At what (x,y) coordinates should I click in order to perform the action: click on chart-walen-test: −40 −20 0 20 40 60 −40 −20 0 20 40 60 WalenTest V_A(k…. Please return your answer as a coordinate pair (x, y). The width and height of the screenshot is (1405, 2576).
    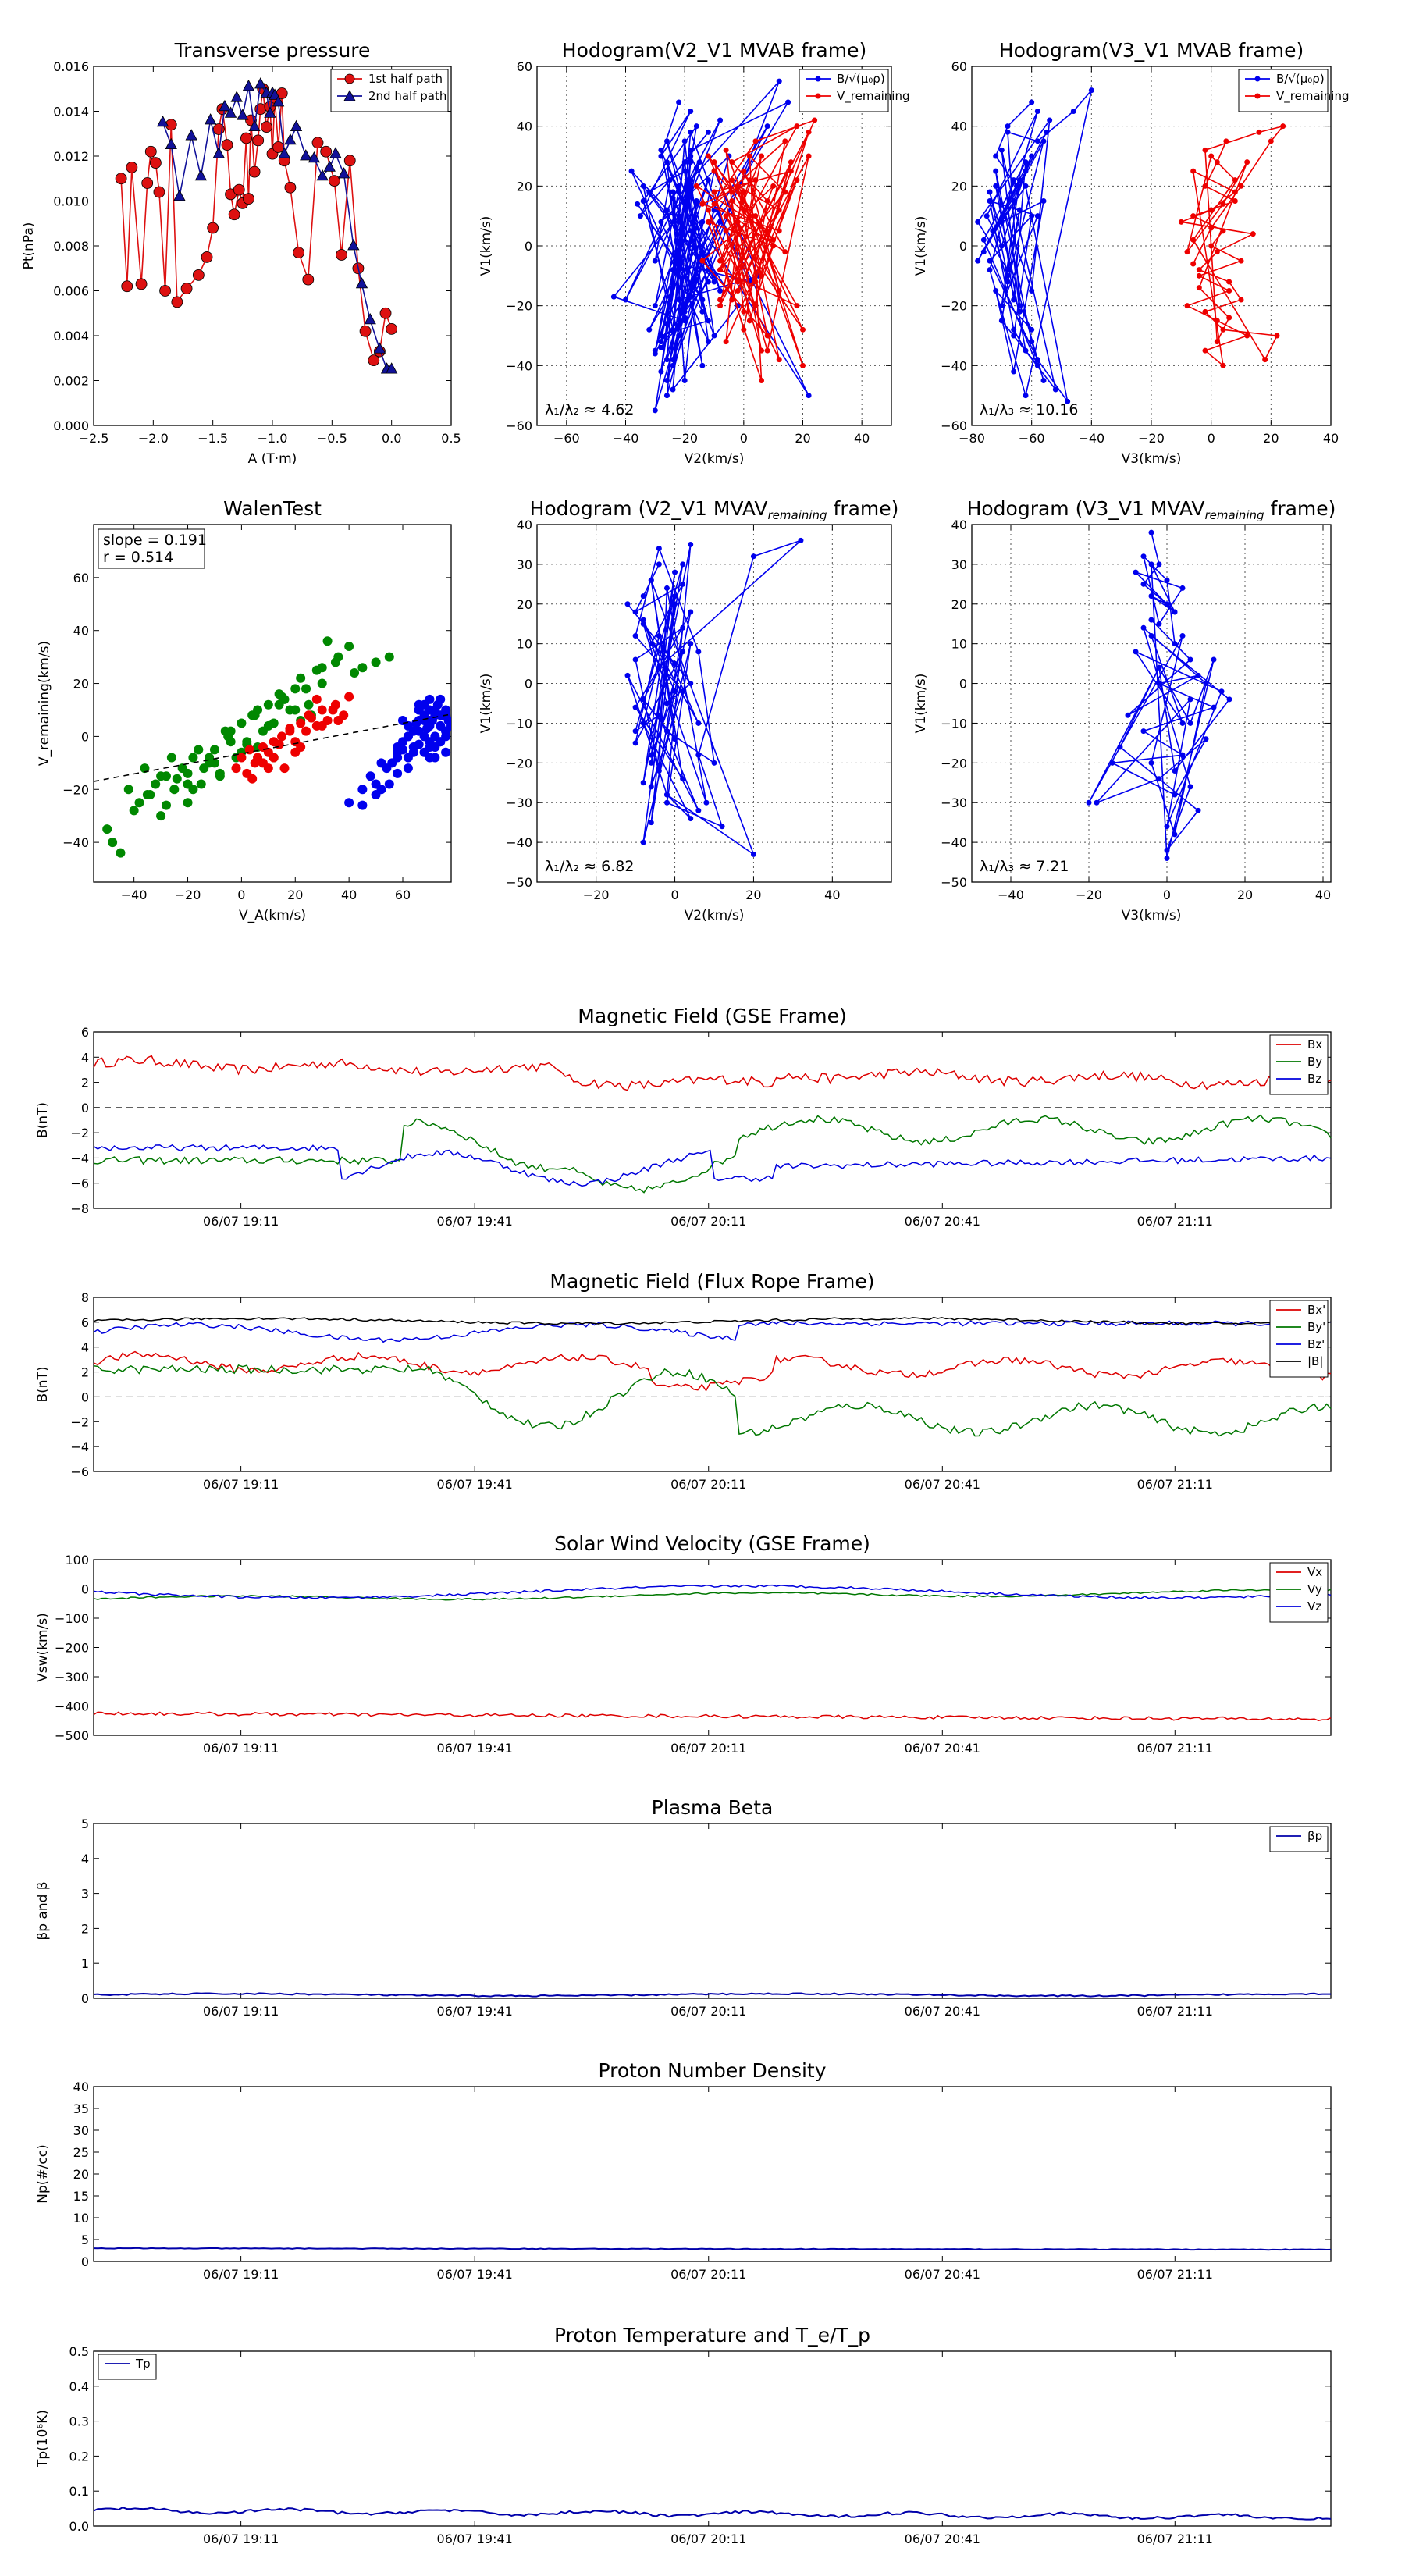
    Looking at the image, I should click on (244, 710).